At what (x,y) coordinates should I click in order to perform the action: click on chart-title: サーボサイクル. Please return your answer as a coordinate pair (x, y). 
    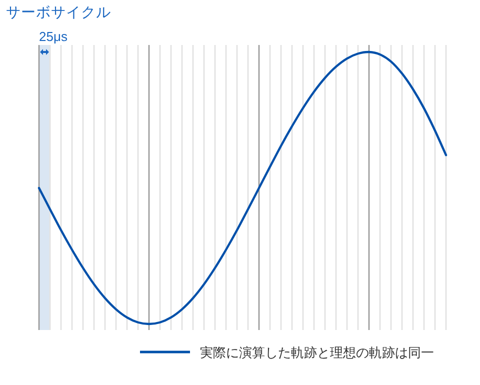
    Looking at the image, I should click on (58, 13).